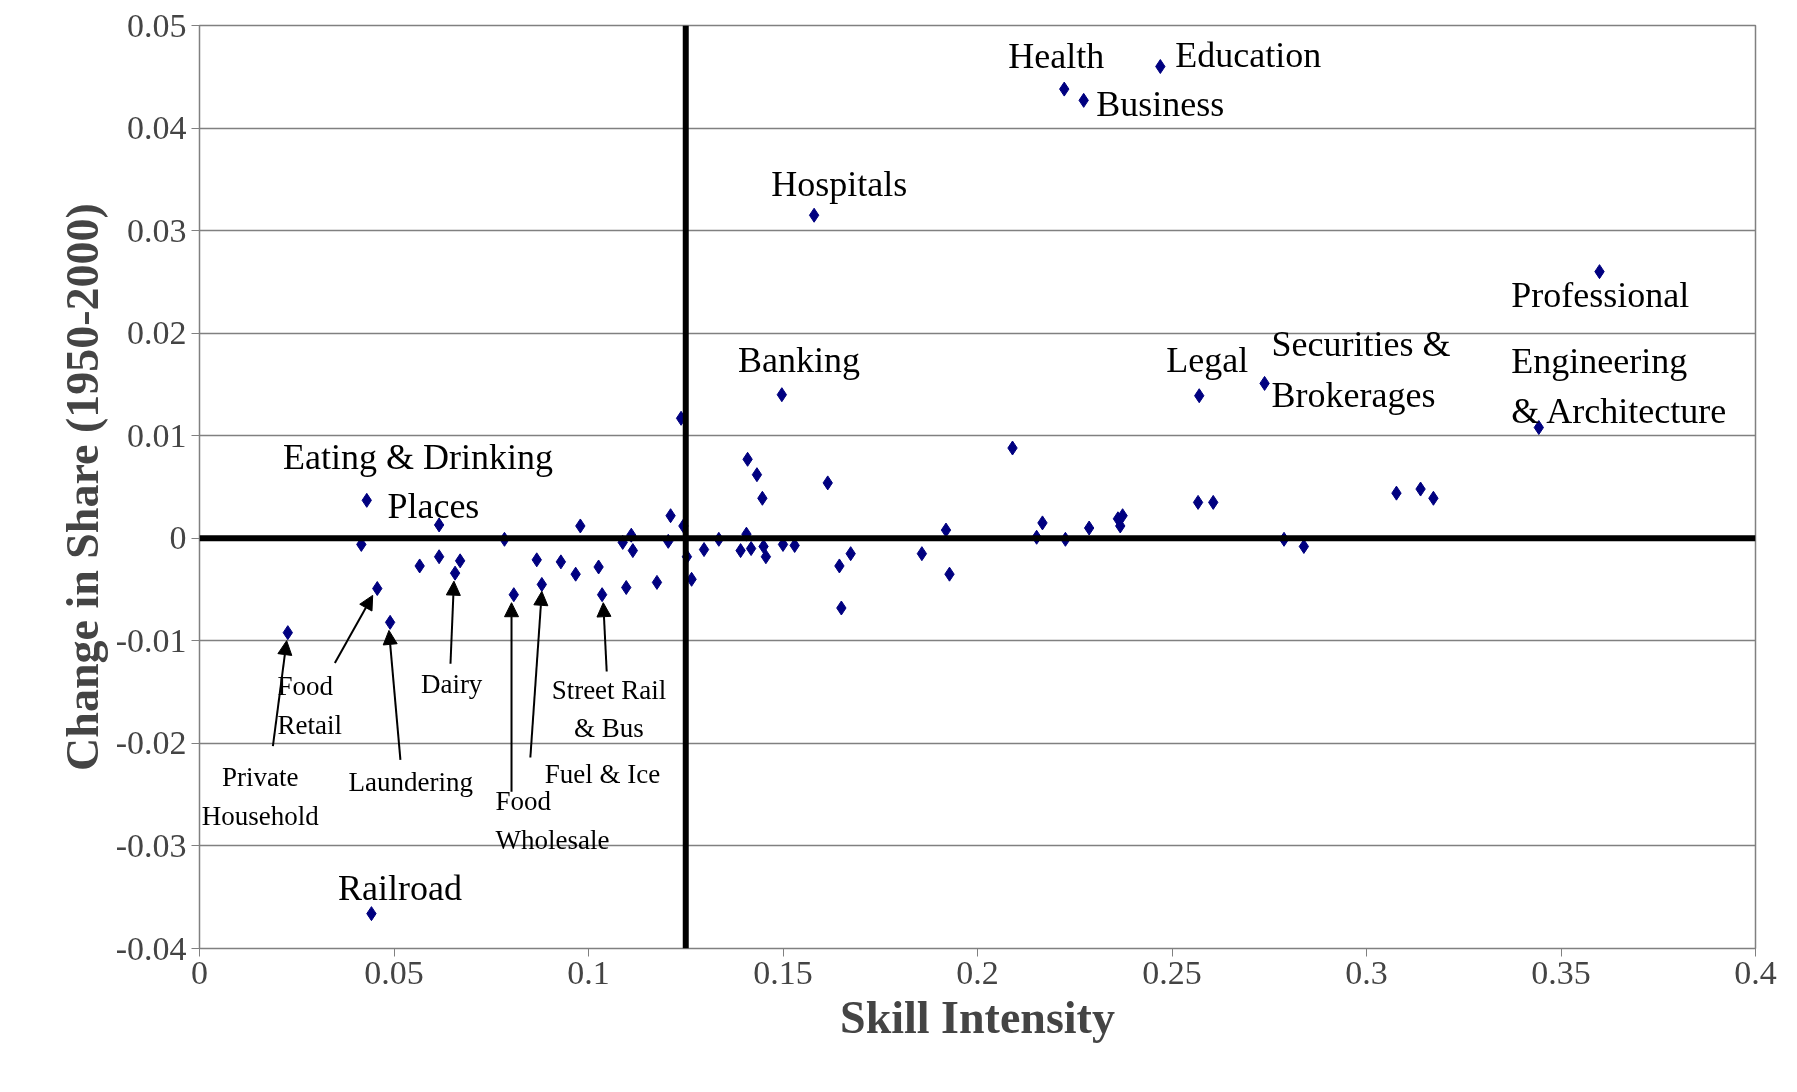  I want to click on annotation: Securities & Brokerages, so click(1361, 369).